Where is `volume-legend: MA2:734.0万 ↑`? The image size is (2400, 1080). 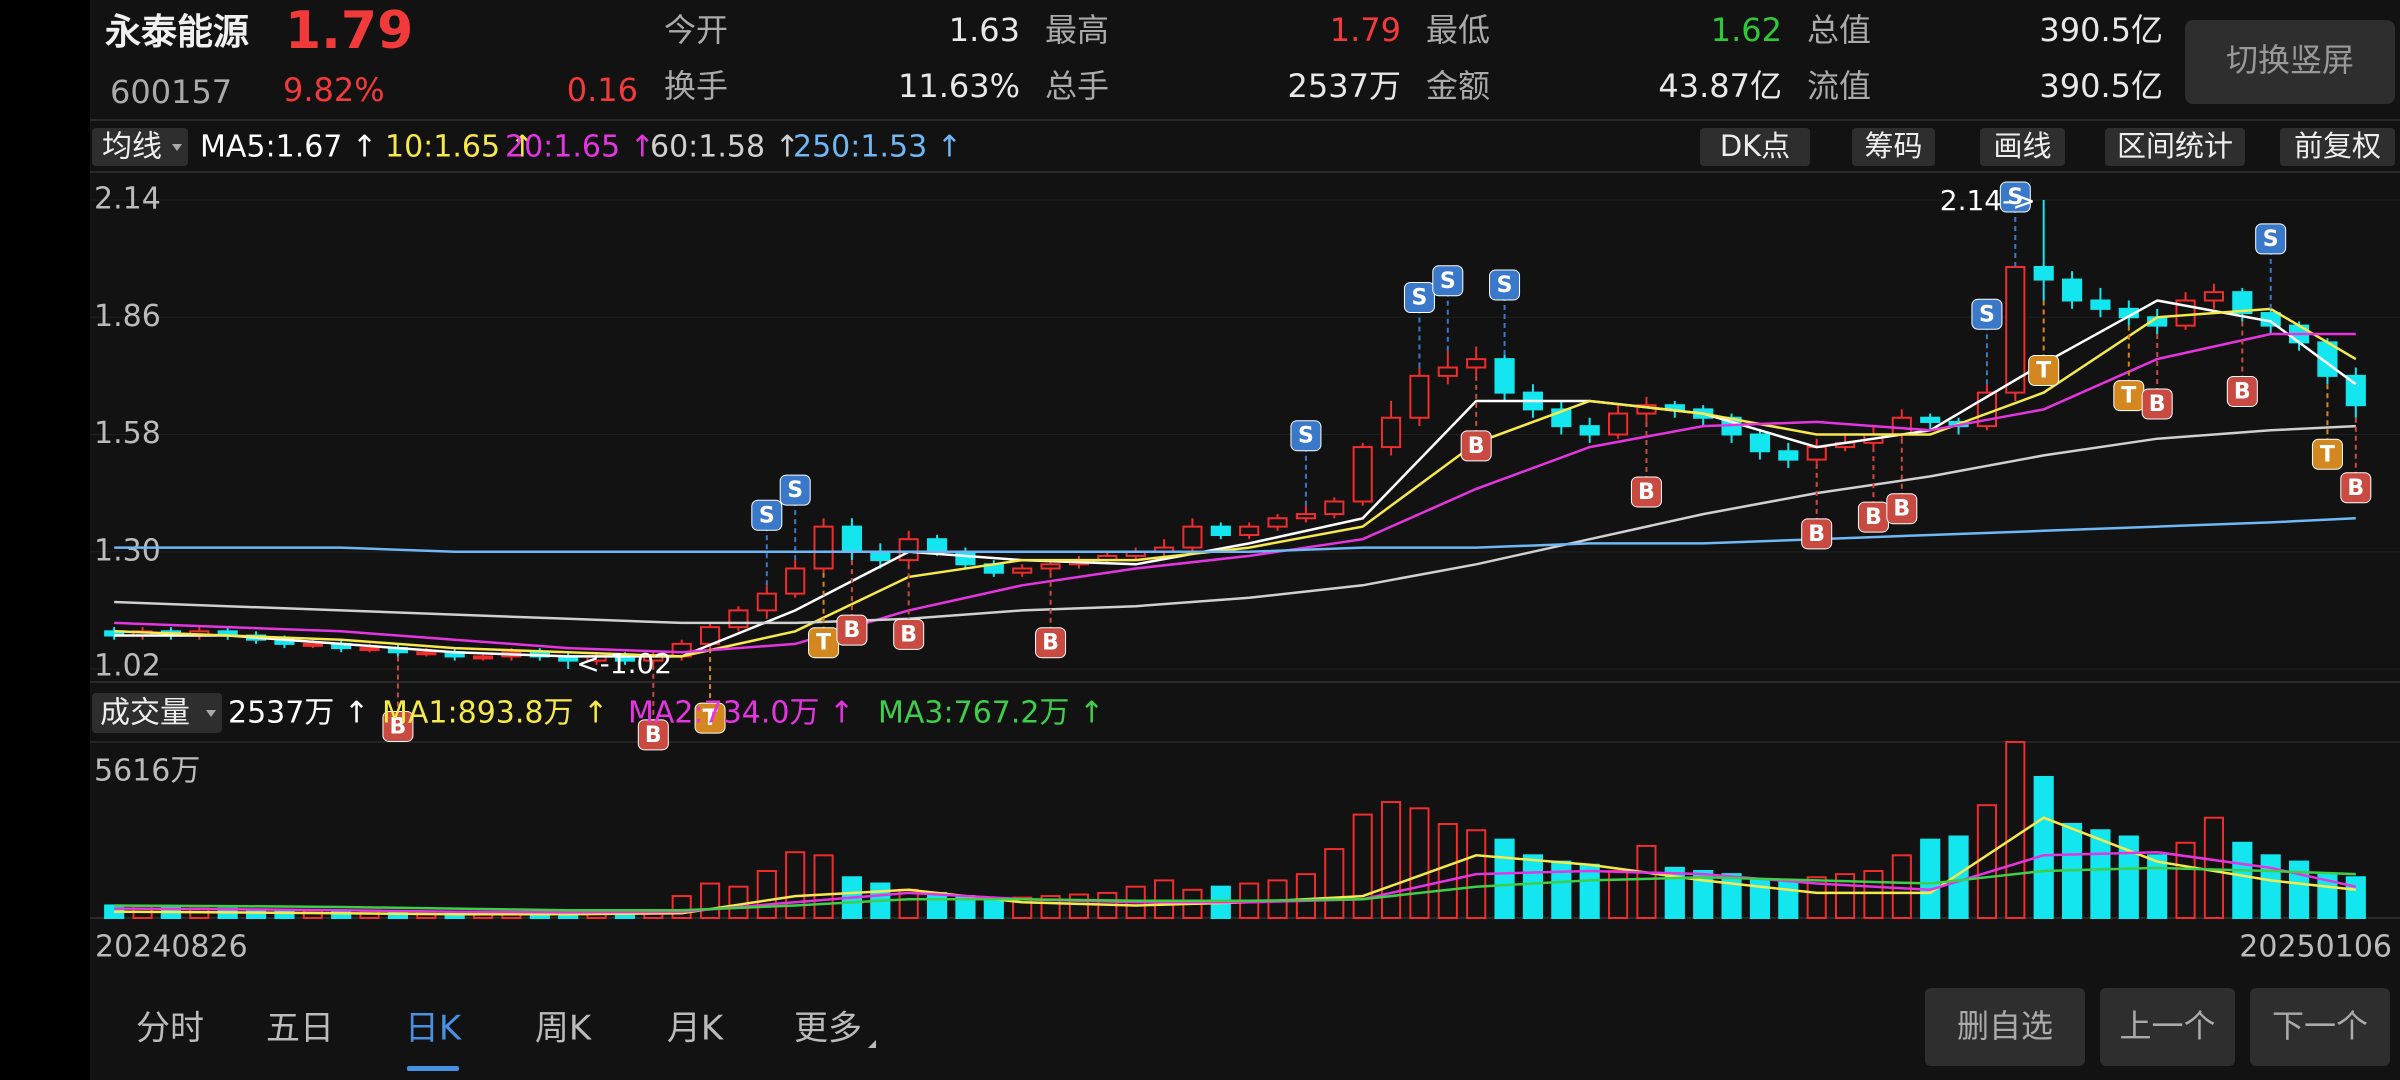
volume-legend: MA2:734.0万 ↑ is located at coordinates (741, 713).